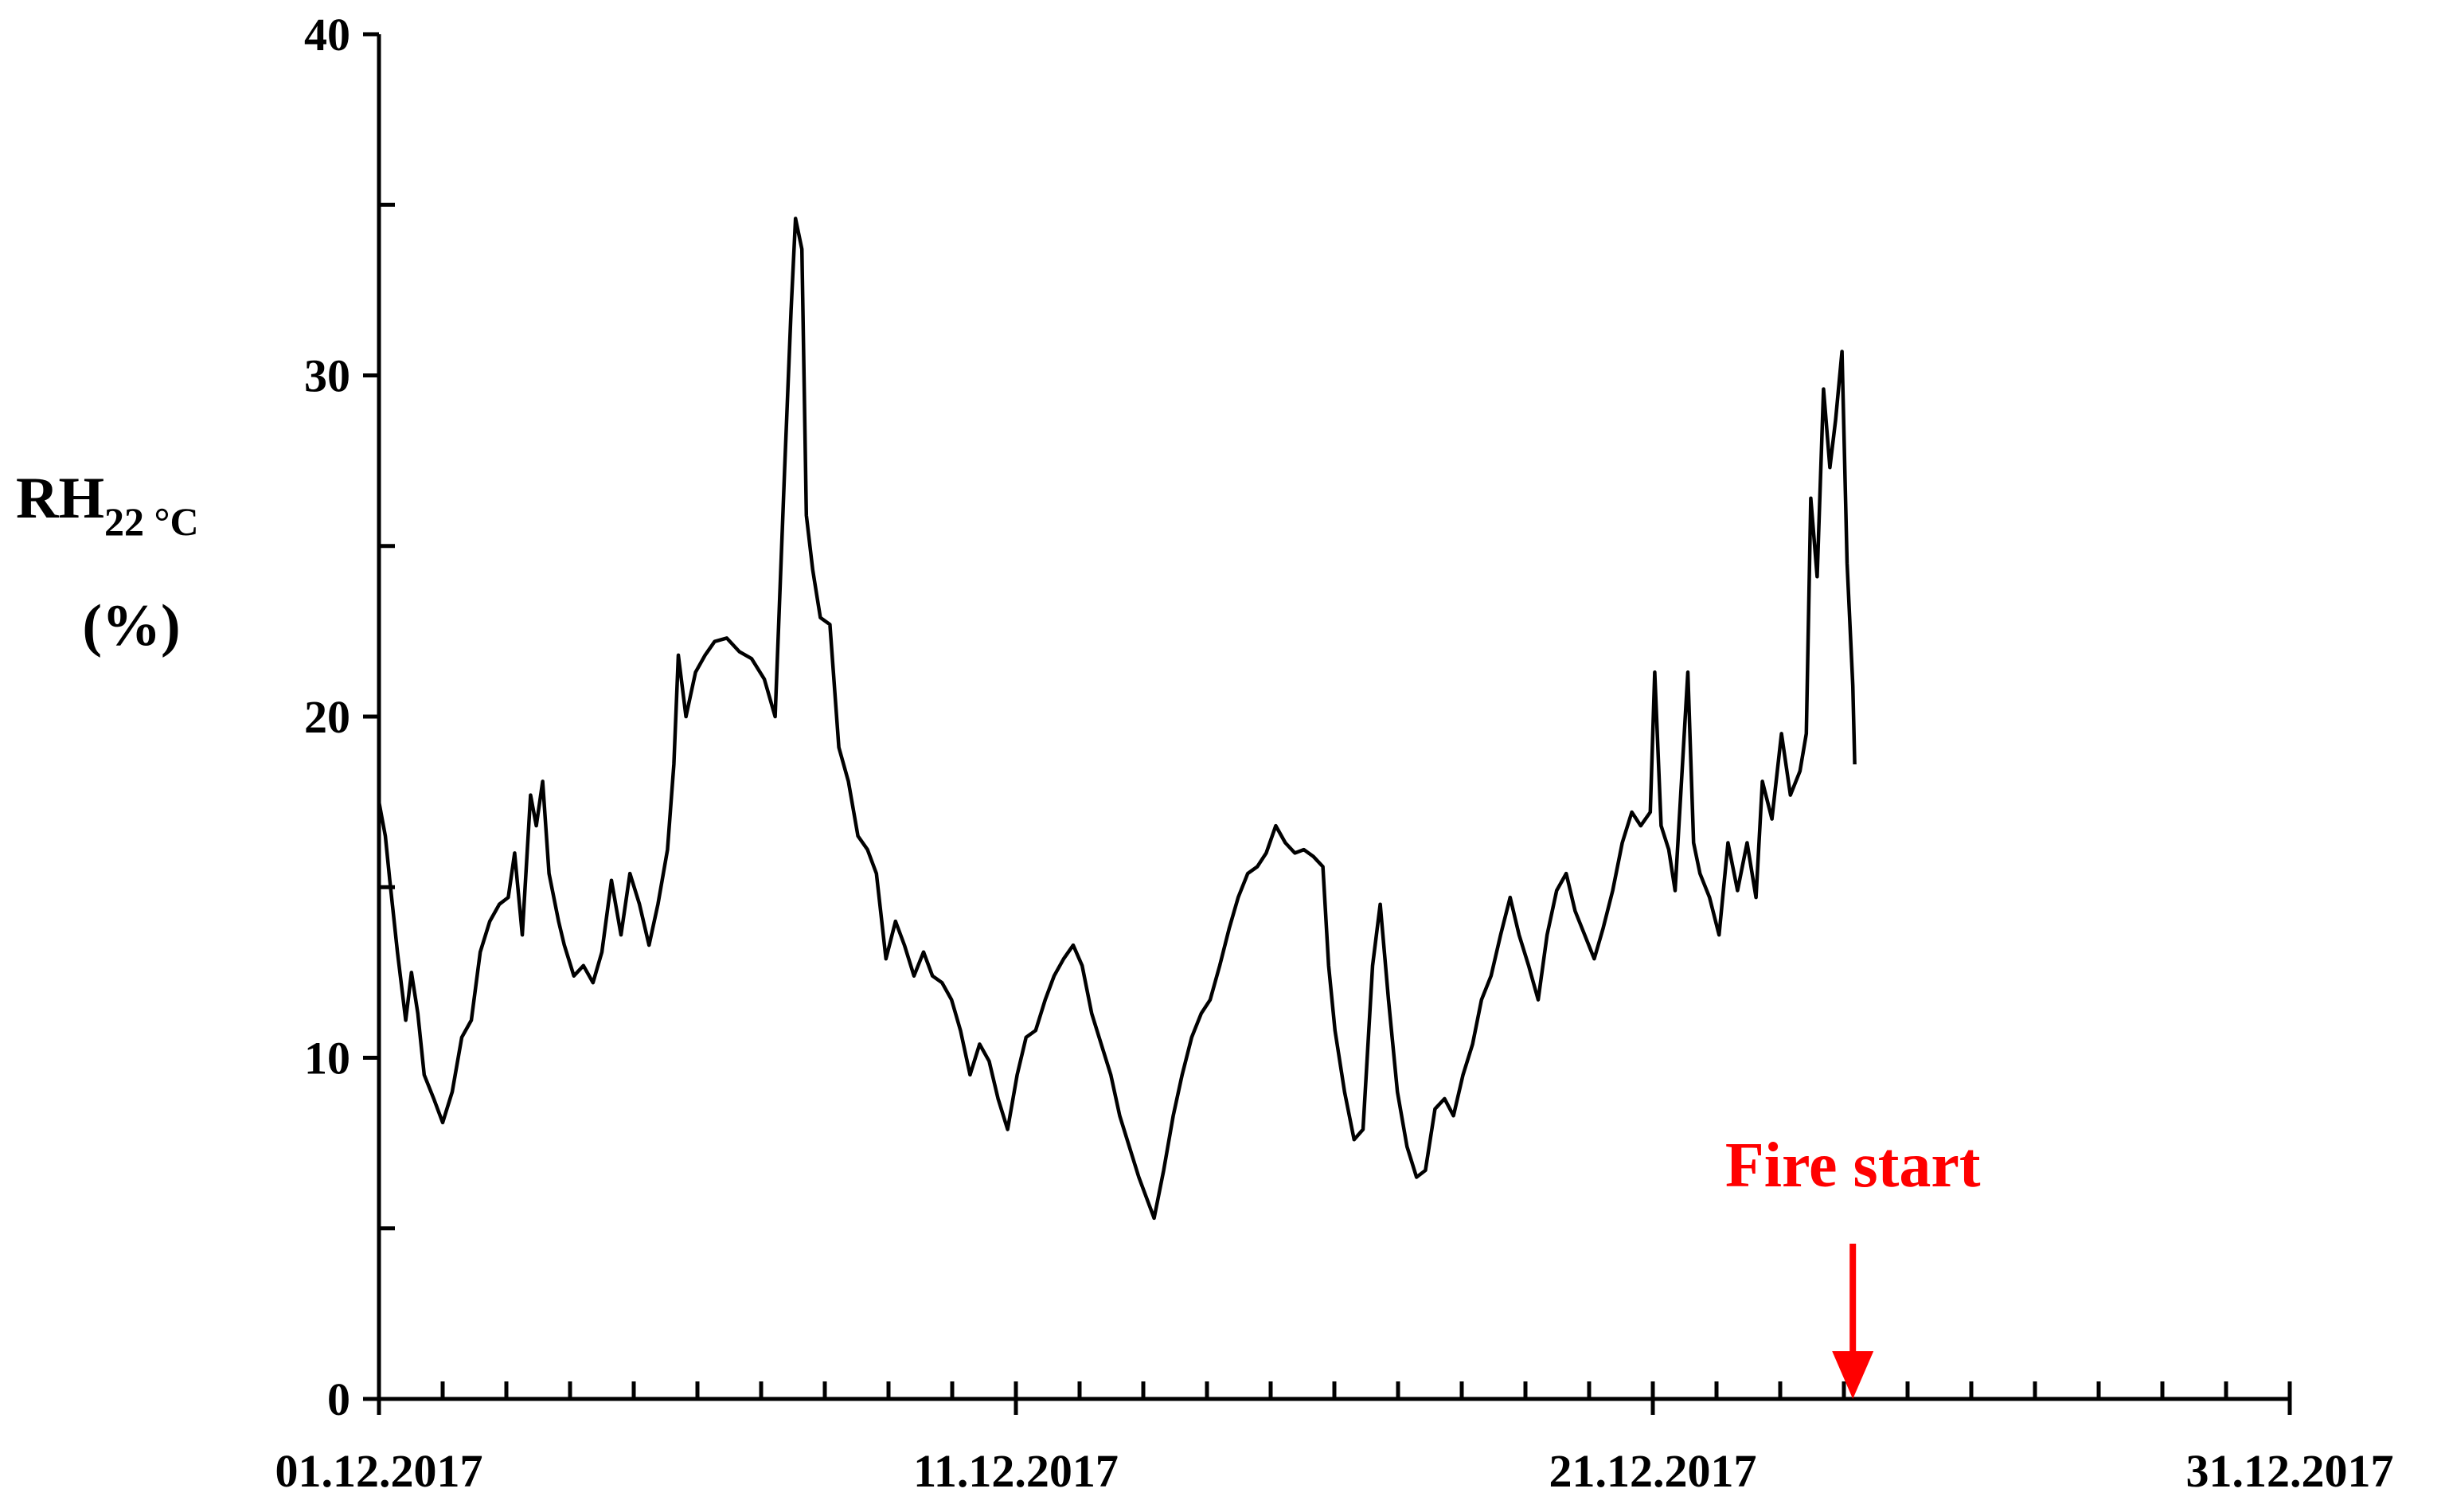 The image size is (2445, 1512). Describe the element at coordinates (2290, 1471) in the screenshot. I see `x-tick-label: 31.12.2017` at that location.